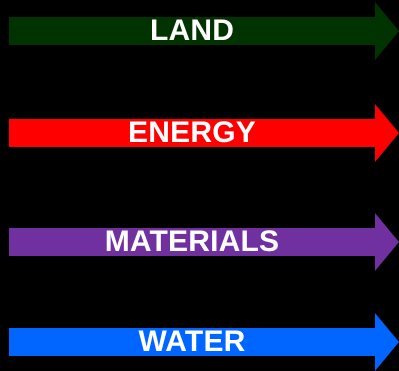 The height and width of the screenshot is (371, 399). Describe the element at coordinates (192, 242) in the screenshot. I see `arrow-materials-label: MATERIALS` at that location.